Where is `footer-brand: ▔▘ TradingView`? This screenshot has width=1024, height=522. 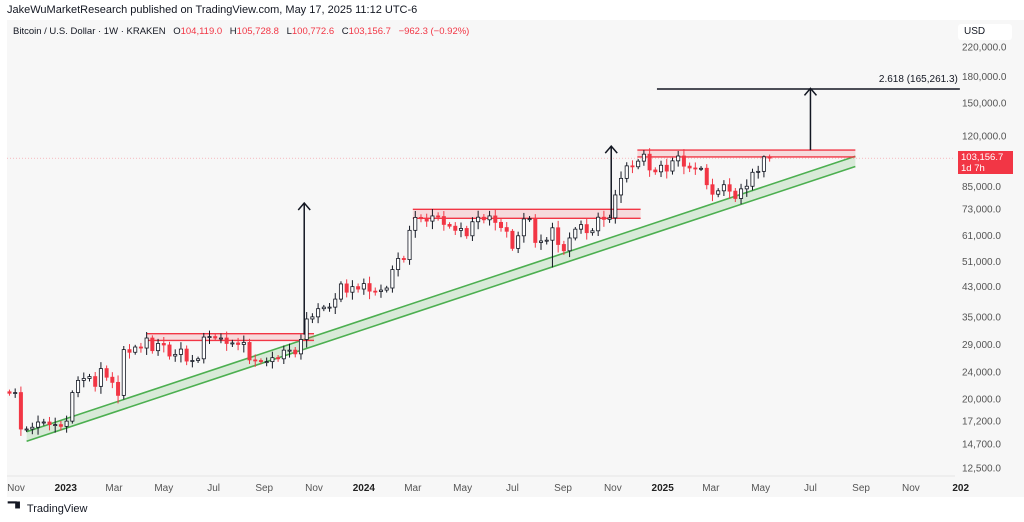 footer-brand: ▔▘ TradingView is located at coordinates (48, 509).